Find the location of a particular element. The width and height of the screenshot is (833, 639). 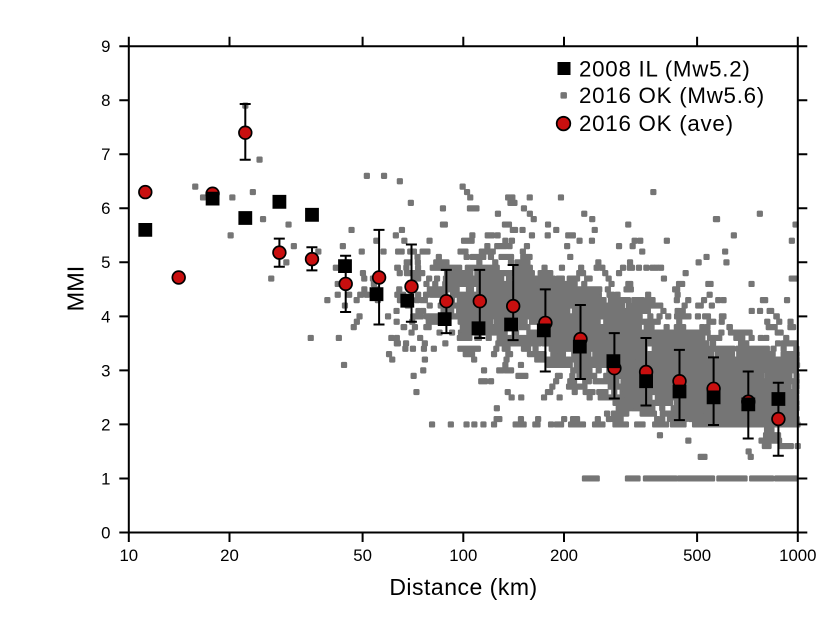

svg-text: 200 is located at coordinates (564, 555).